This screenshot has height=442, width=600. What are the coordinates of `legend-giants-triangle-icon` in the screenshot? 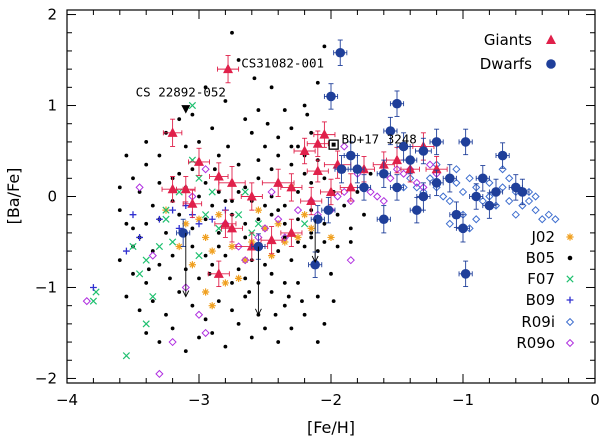 It's located at (551, 39).